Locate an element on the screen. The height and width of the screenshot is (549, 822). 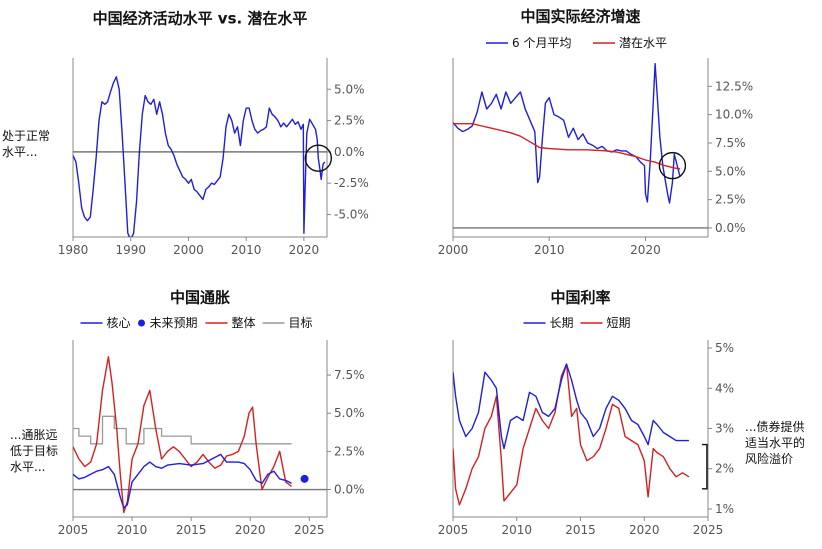
rates-ytick-label: 5% is located at coordinates (724, 348).